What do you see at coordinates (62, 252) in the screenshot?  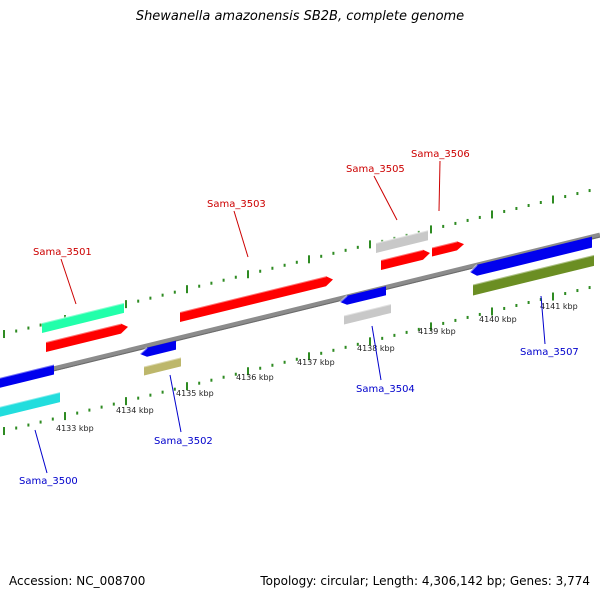 I see `sama-3501-label: Sama_3501` at bounding box center [62, 252].